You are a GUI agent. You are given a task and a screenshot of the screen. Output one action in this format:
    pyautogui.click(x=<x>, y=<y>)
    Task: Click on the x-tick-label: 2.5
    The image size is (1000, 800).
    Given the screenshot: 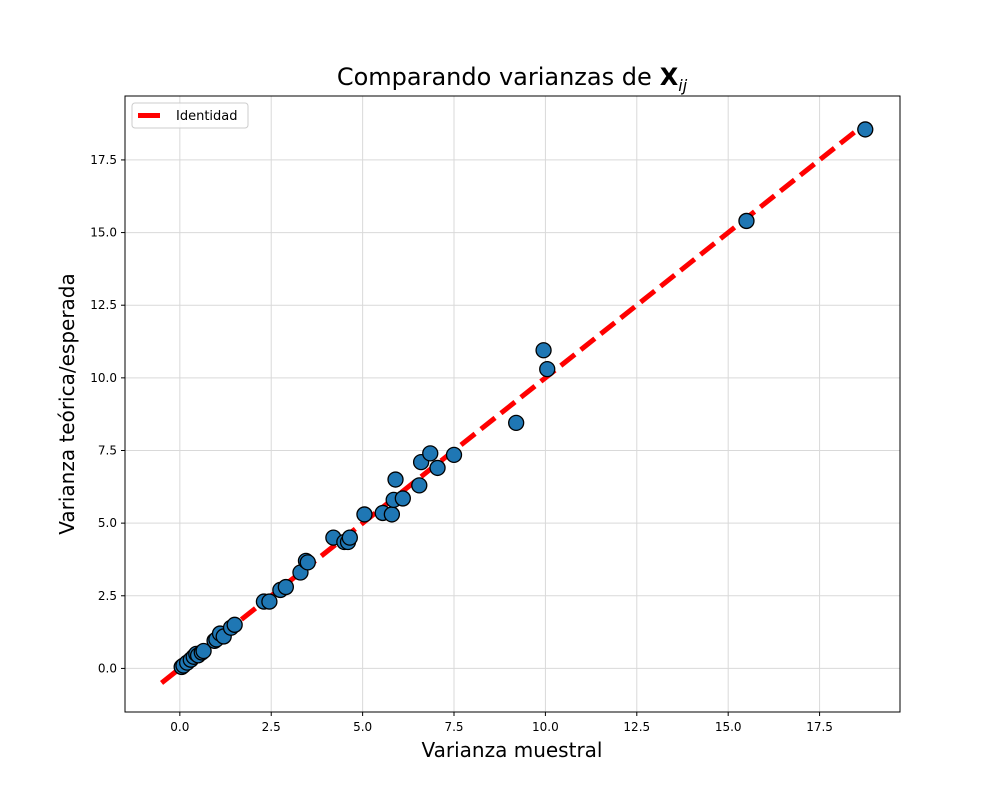 What is the action you would take?
    pyautogui.click(x=271, y=727)
    